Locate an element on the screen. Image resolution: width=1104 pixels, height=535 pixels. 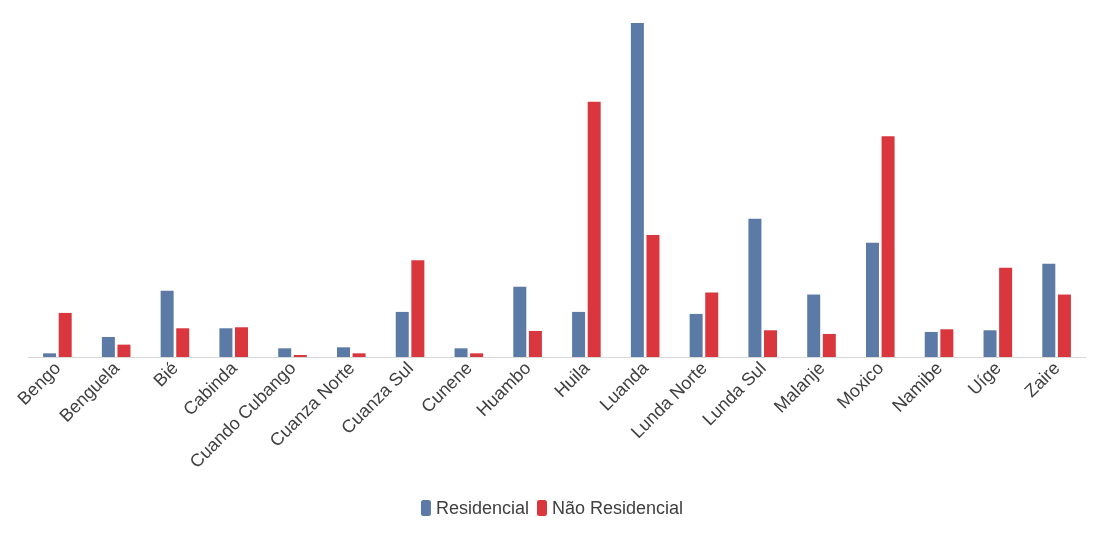
legend-label: Não Residencial is located at coordinates (617, 508).